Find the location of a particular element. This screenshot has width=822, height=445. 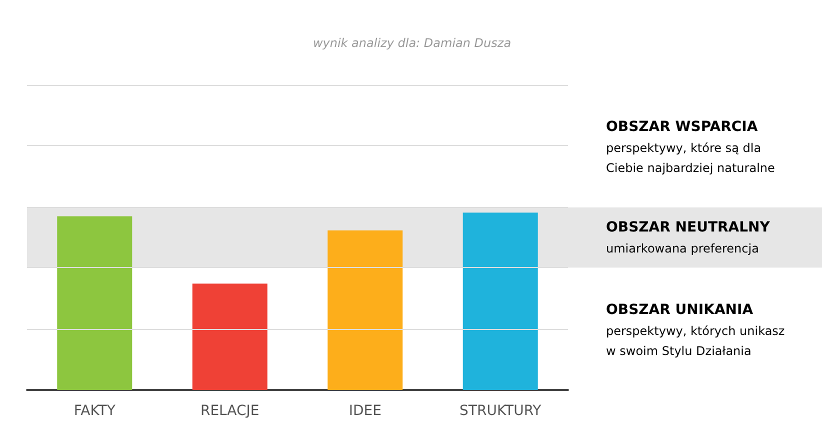

x-tick-label: RELACJE is located at coordinates (230, 411).